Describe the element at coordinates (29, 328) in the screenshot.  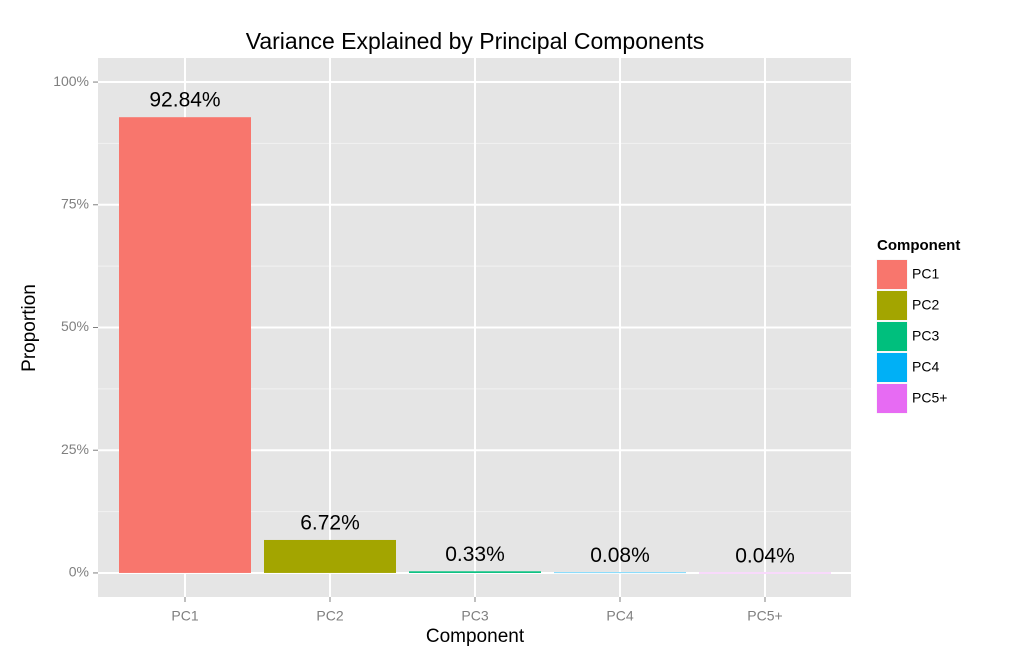
I see `y-axis-label: Proportion` at that location.